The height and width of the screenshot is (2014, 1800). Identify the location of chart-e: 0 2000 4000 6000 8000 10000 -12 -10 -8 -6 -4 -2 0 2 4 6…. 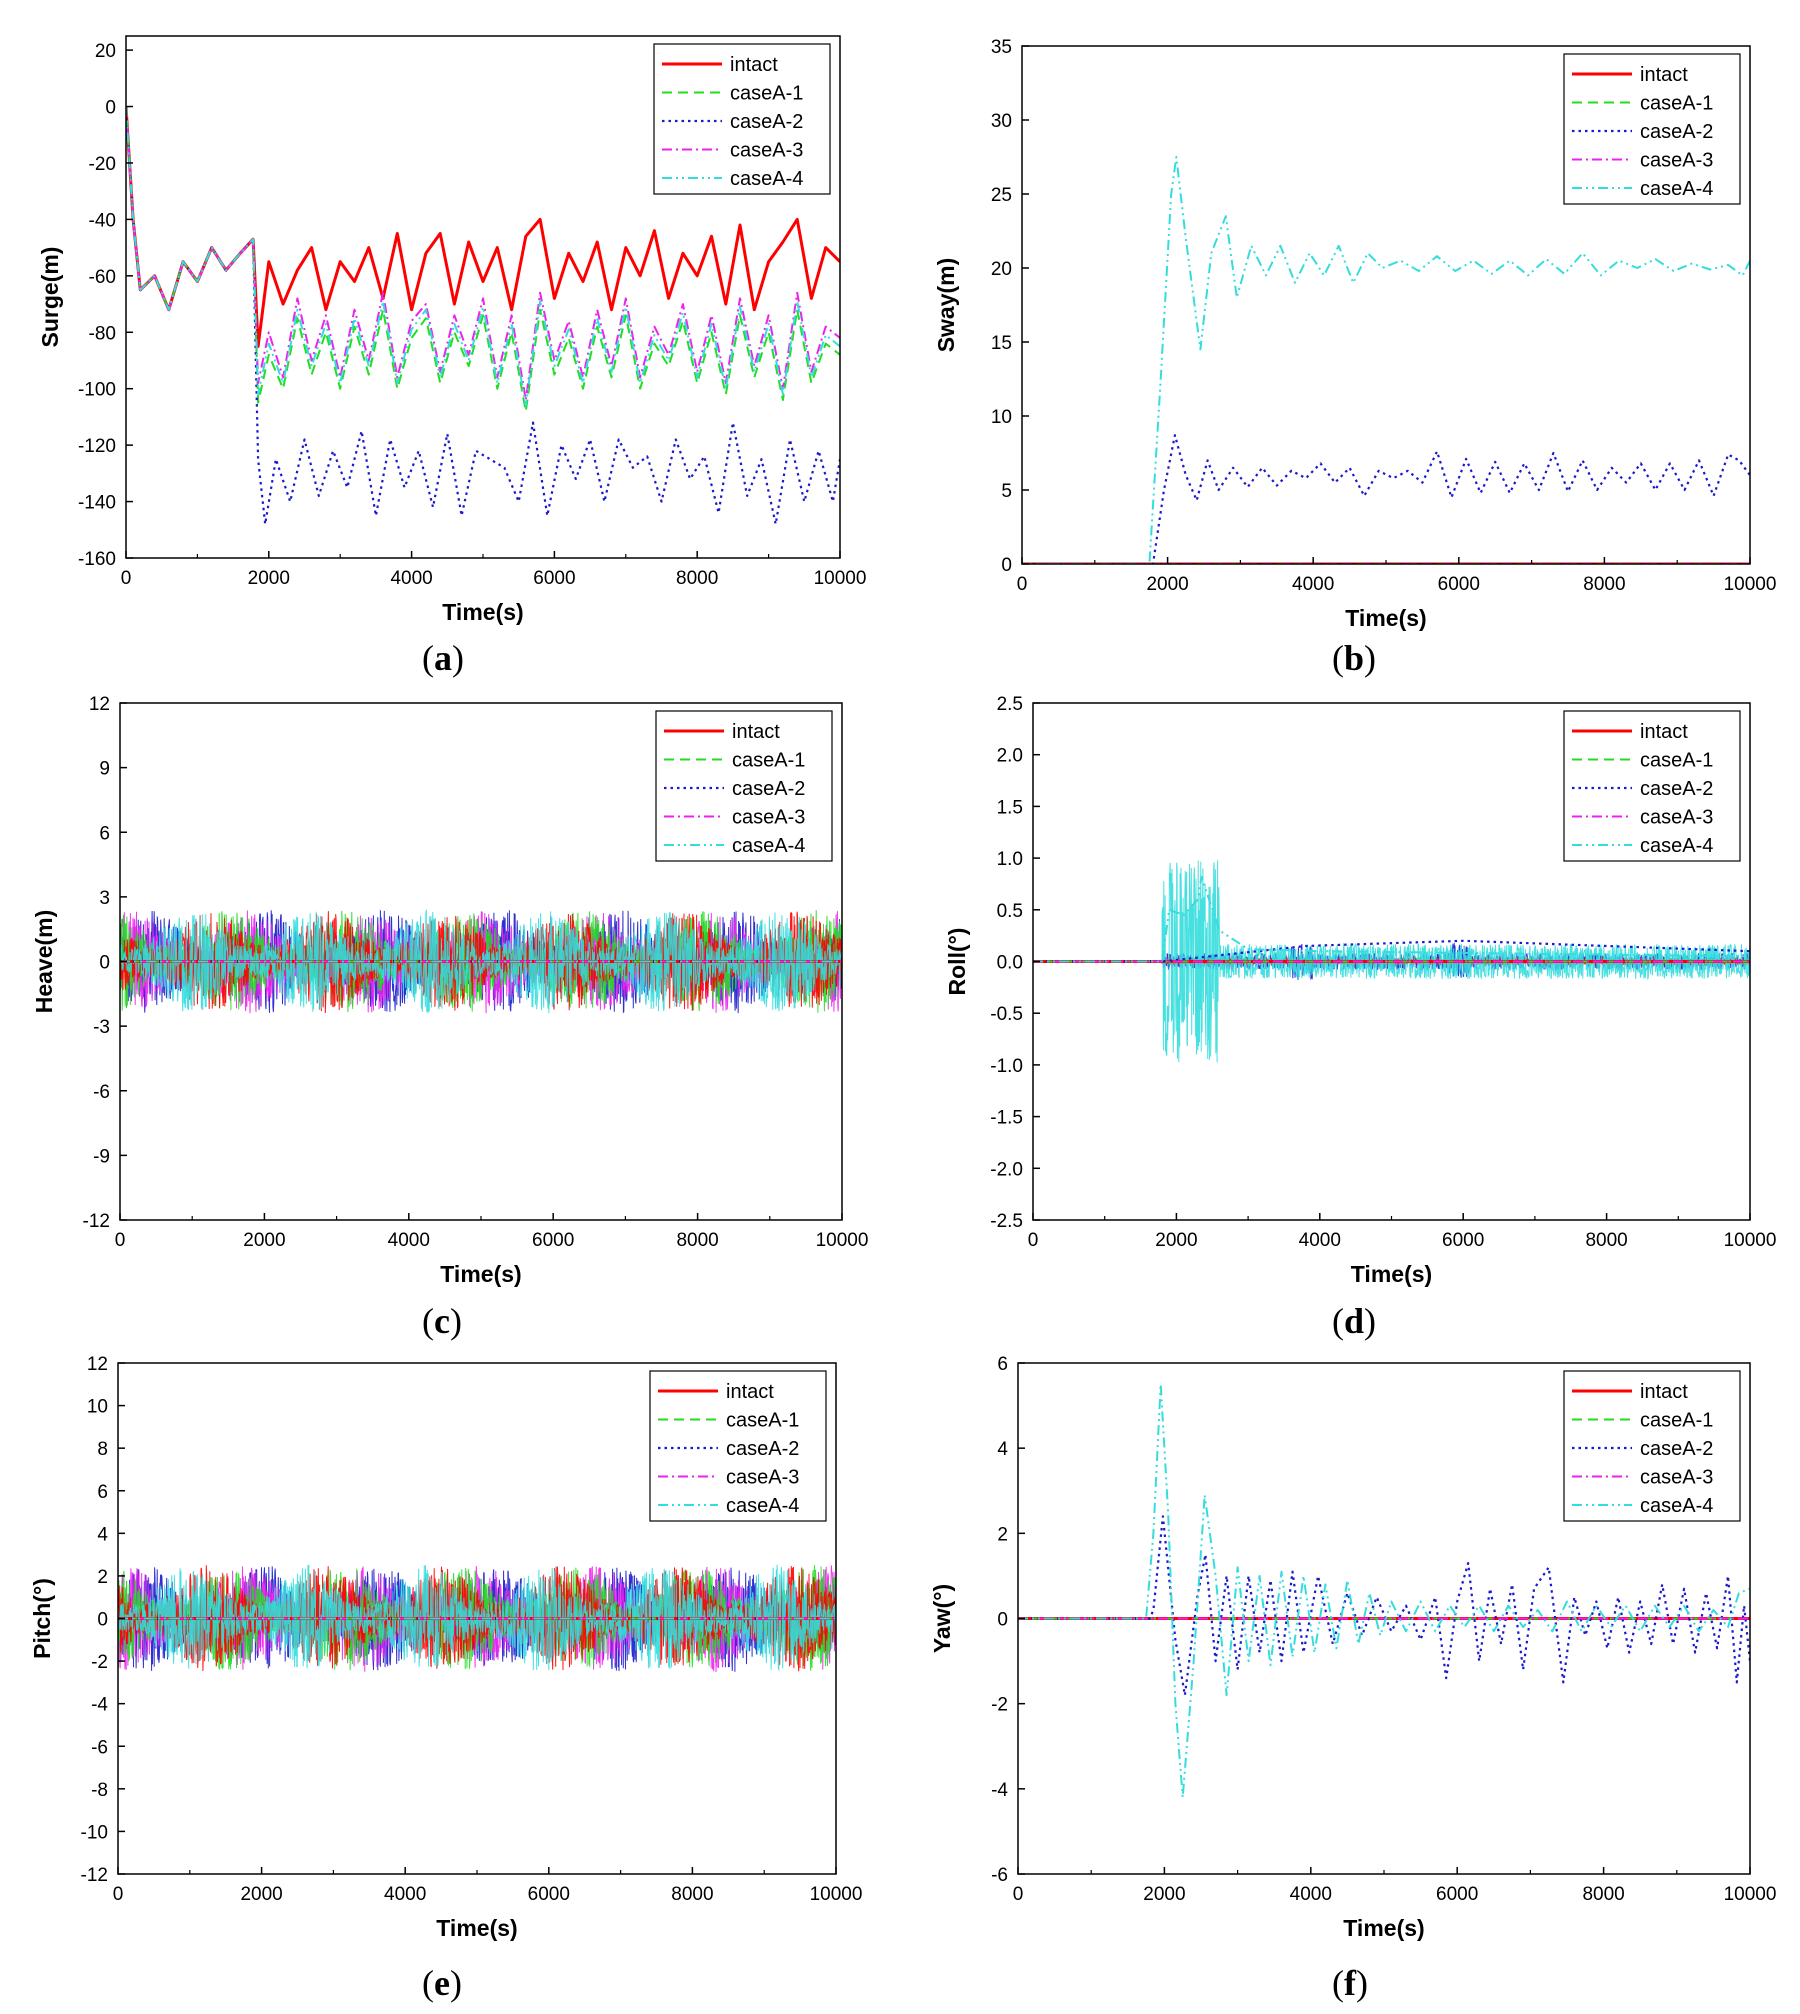
(445, 1647).